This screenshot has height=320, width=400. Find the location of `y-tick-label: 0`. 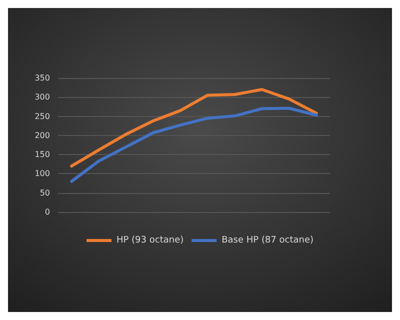

y-tick-label: 0 is located at coordinates (47, 212).